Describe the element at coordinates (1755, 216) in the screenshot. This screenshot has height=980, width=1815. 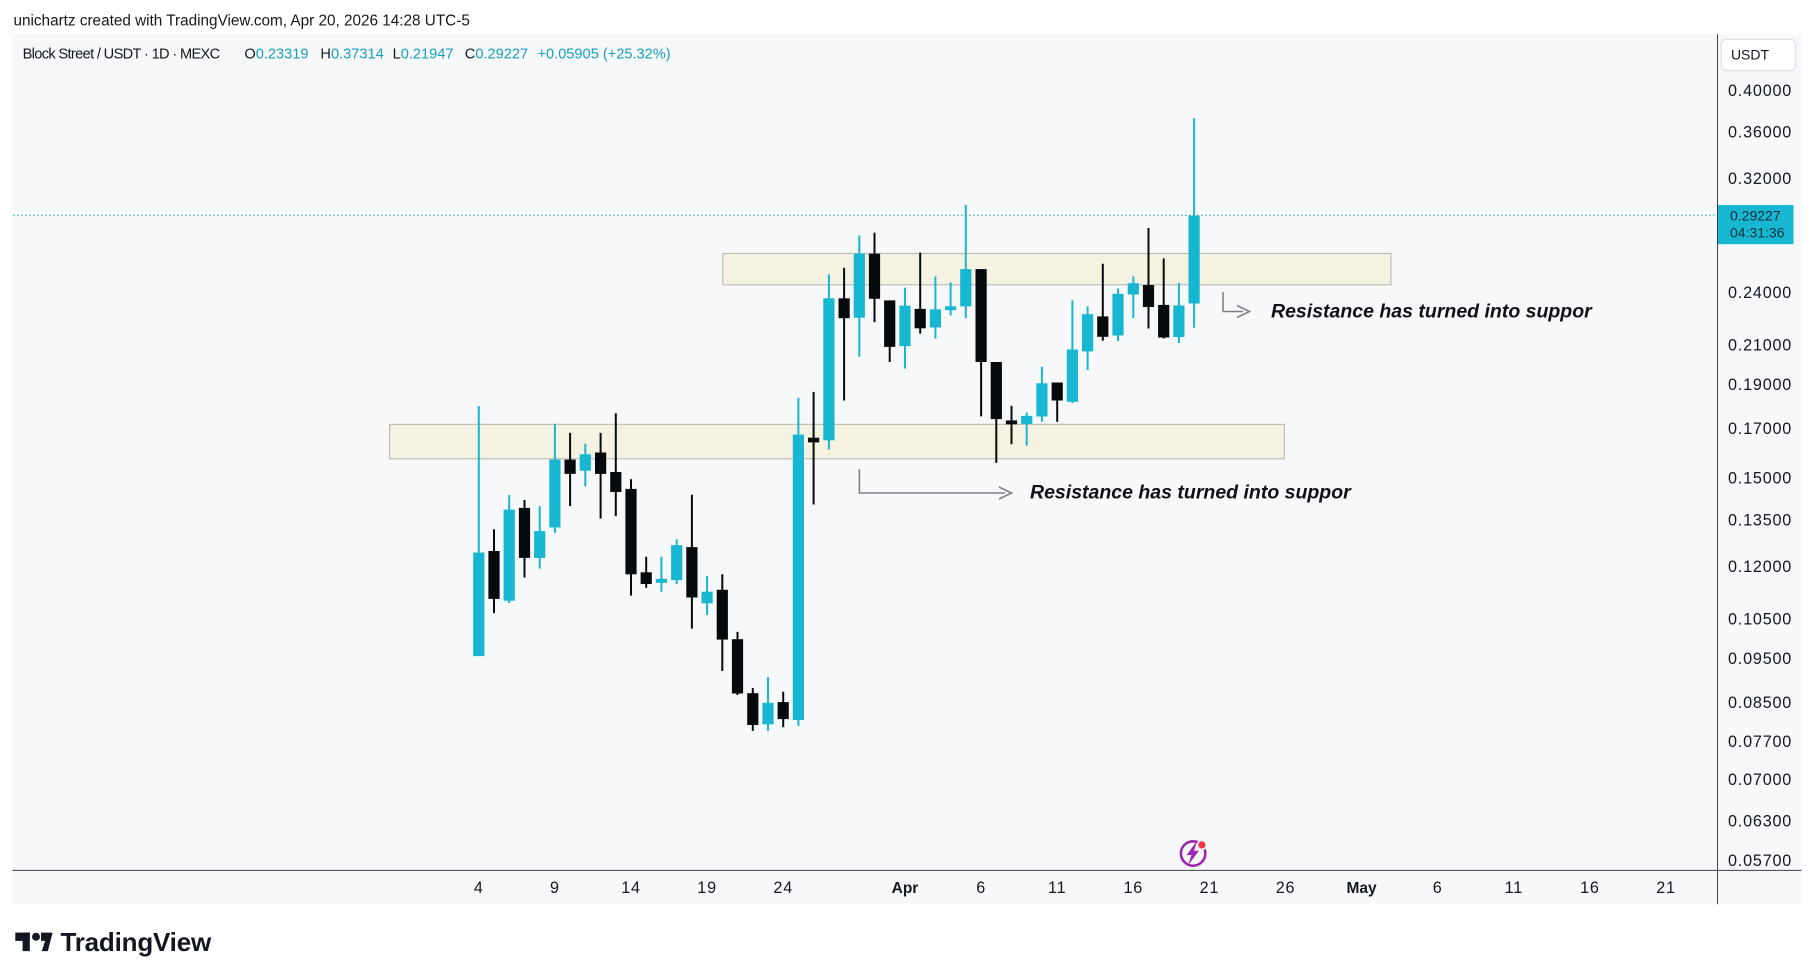
I see `svg-text: 0.29227` at that location.